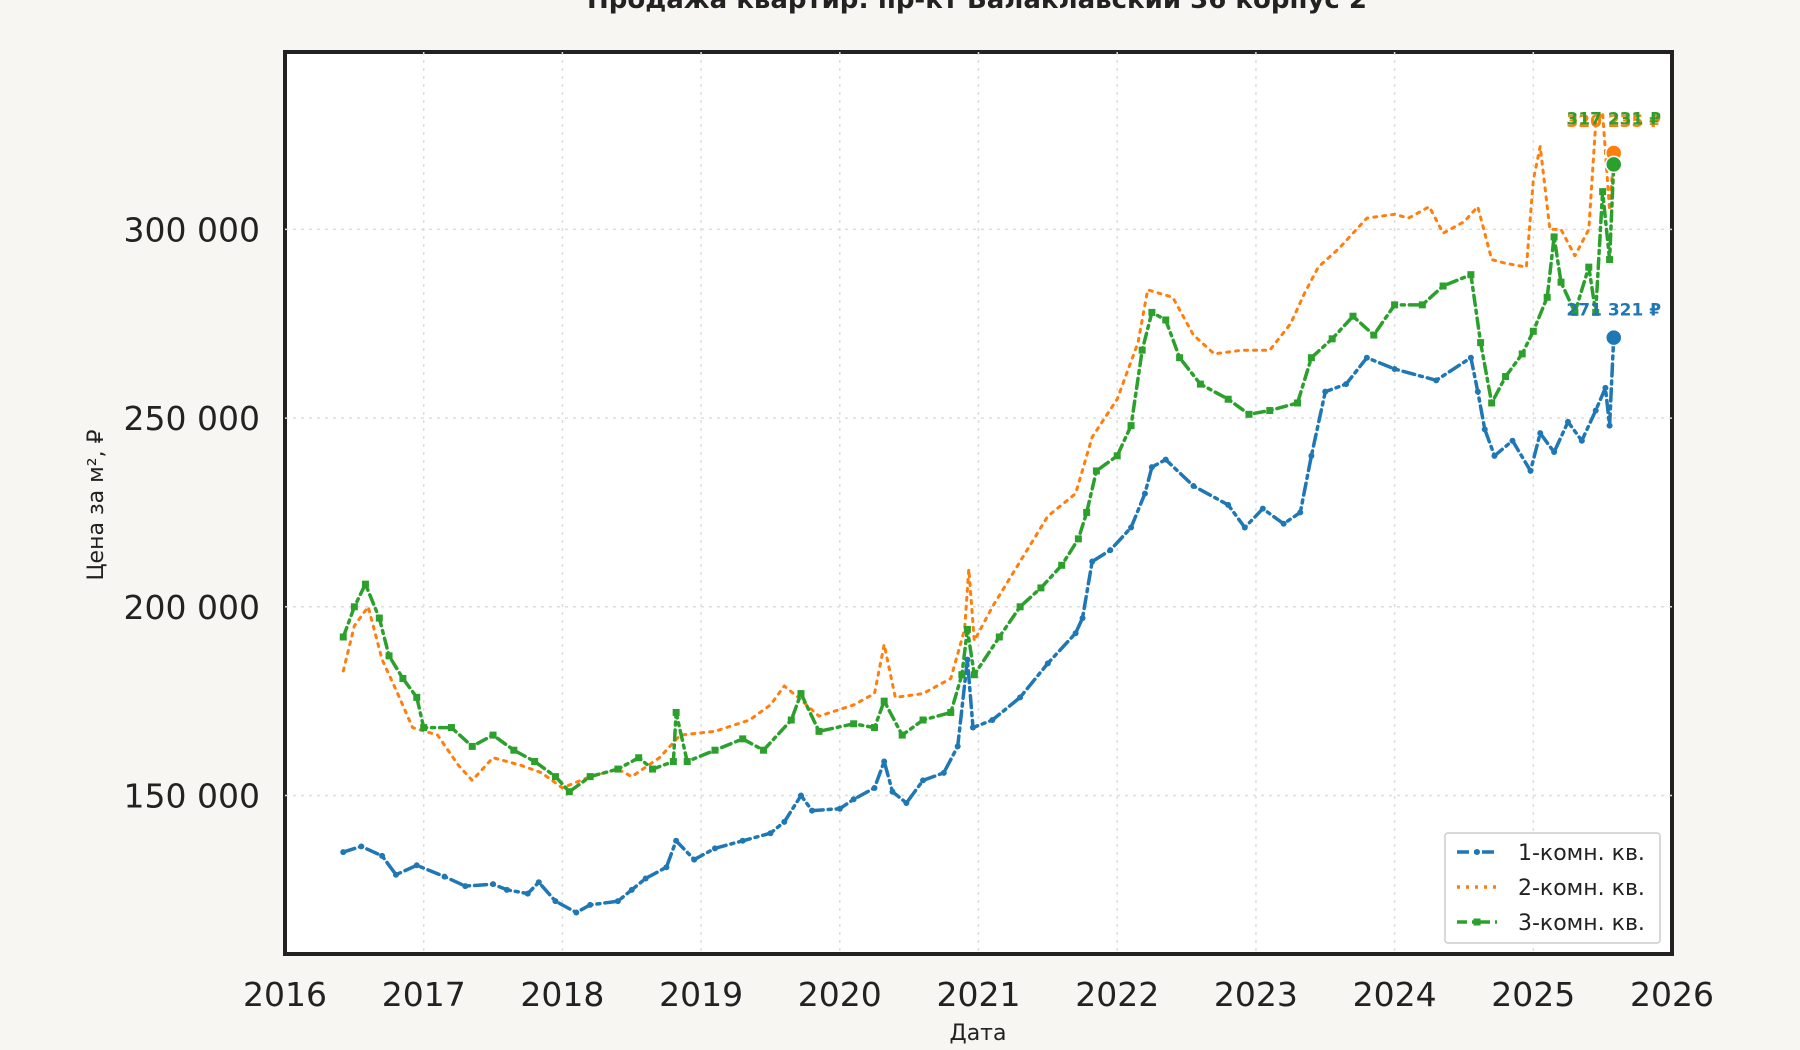 The height and width of the screenshot is (1050, 1800). I want to click on y-tick-label: 150 000, so click(192, 795).